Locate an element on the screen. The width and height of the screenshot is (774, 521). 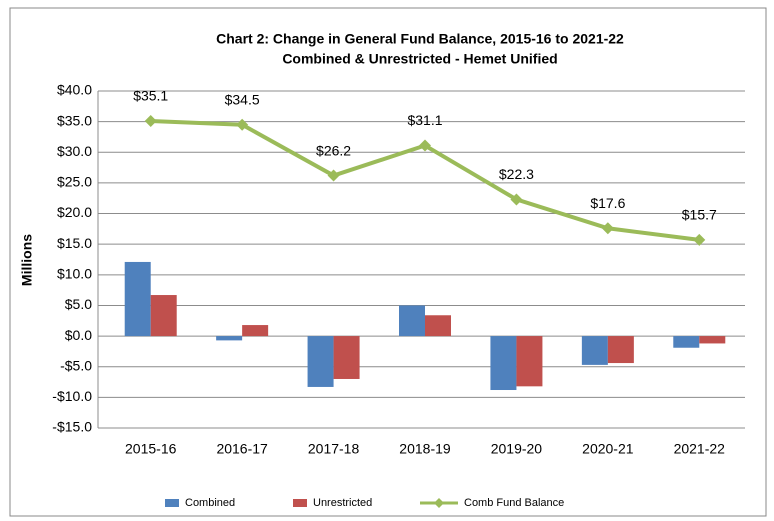
x-tick-label: 2015-16 is located at coordinates (151, 449).